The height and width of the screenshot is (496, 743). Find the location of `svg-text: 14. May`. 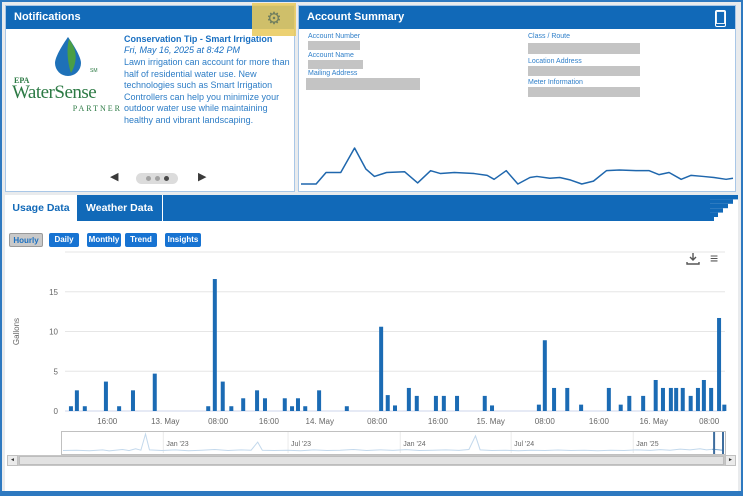

svg-text: 14. May is located at coordinates (320, 421).